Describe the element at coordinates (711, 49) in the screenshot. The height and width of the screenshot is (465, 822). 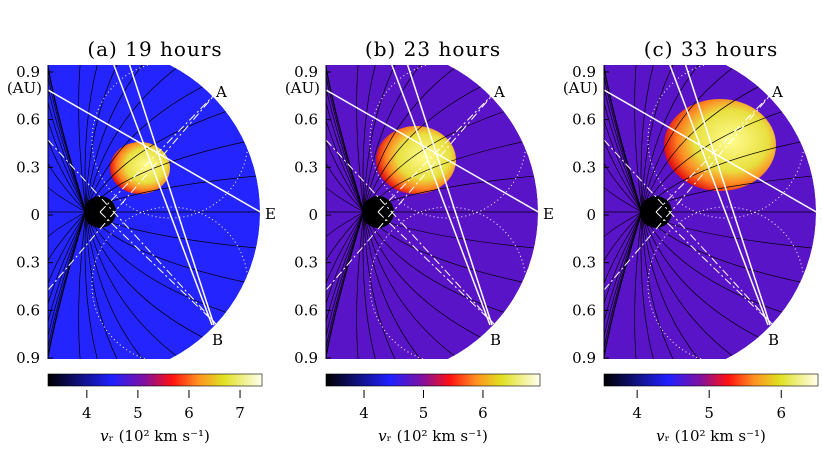
I see `panel-title: (c) 33 hours` at that location.